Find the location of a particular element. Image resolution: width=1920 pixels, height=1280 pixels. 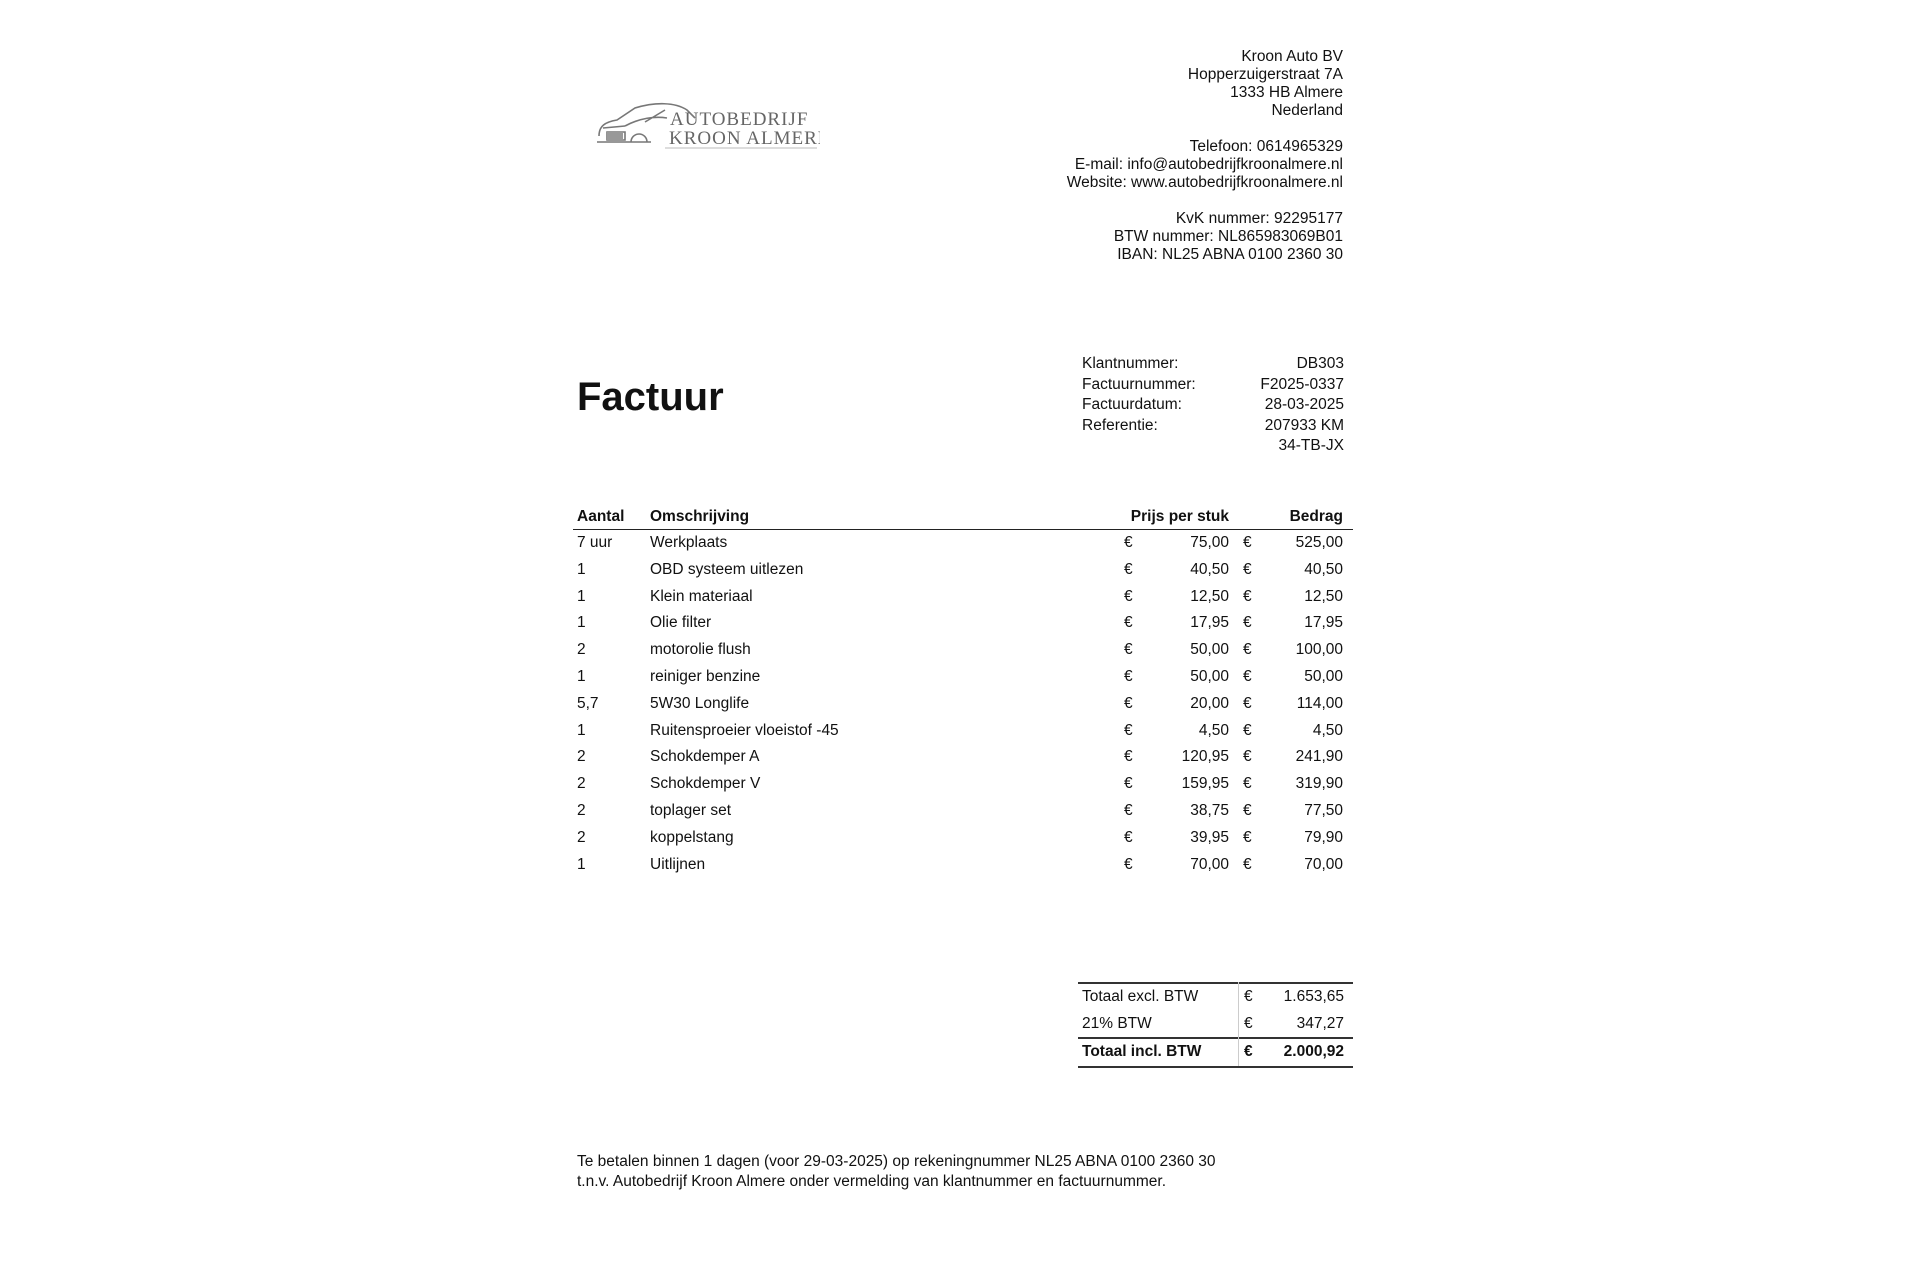

amount-cell: 319,90 is located at coordinates (1319, 784).